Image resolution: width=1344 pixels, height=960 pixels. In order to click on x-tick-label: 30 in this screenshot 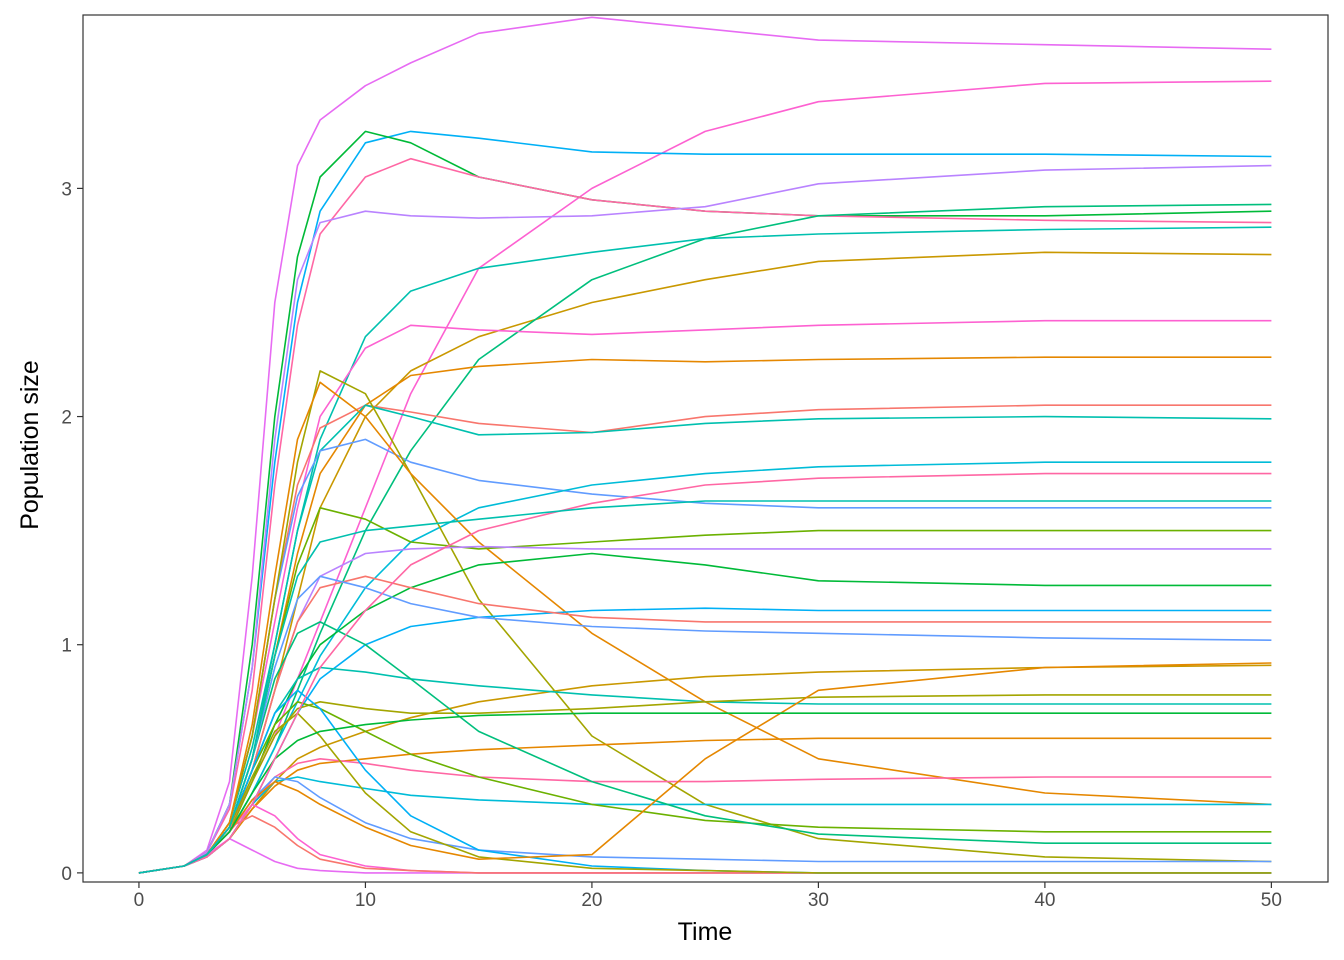, I will do `click(818, 900)`.